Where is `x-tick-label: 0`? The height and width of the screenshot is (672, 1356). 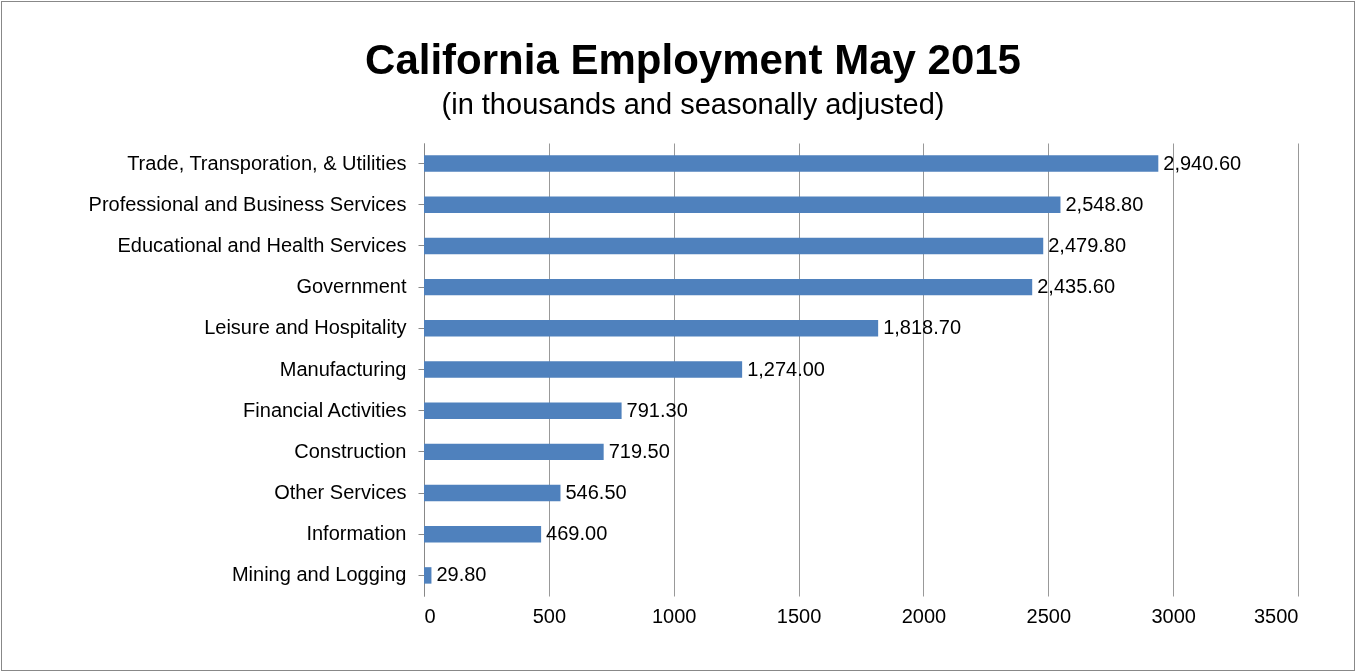
x-tick-label: 0 is located at coordinates (430, 615).